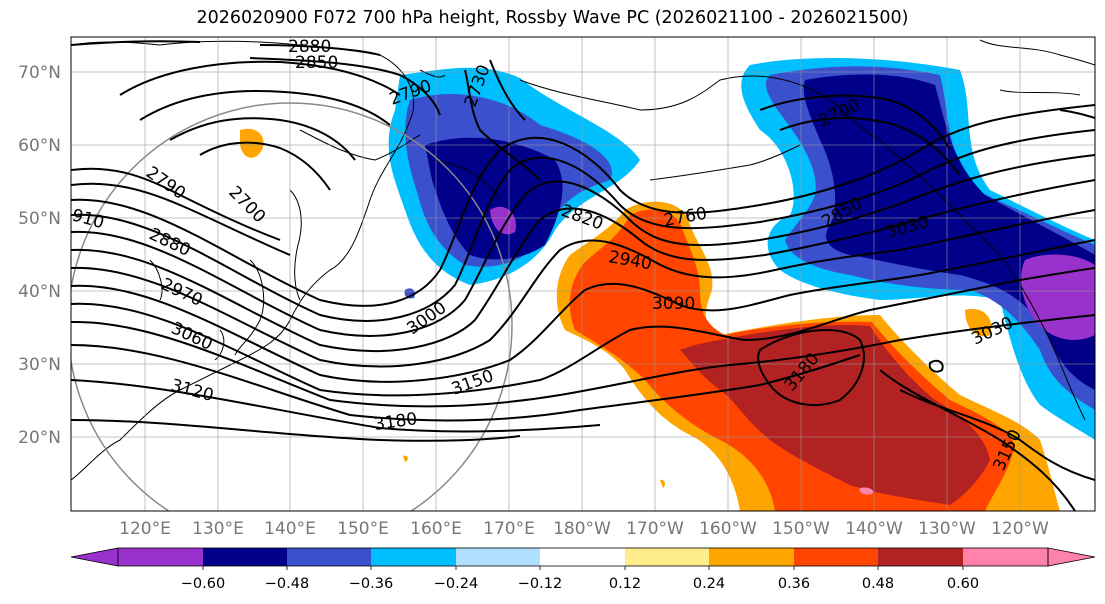 The width and height of the screenshot is (1105, 604). Describe the element at coordinates (203, 584) in the screenshot. I see `colorbar-tick-label: −0.60` at that location.